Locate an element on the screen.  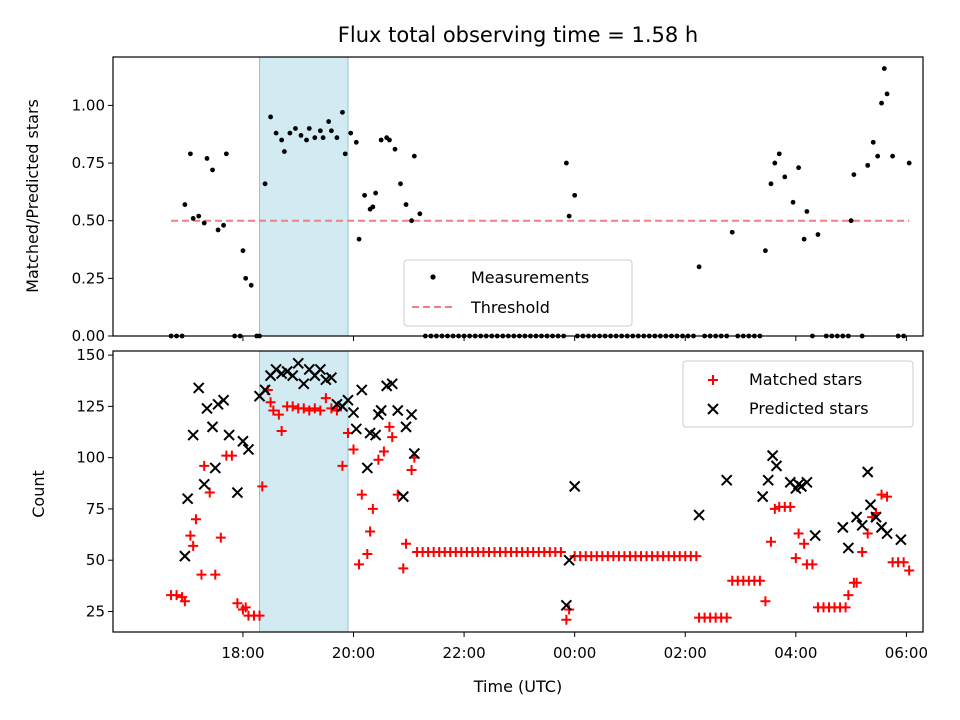
top-y-tick-label: 0.75 is located at coordinates (88, 163).